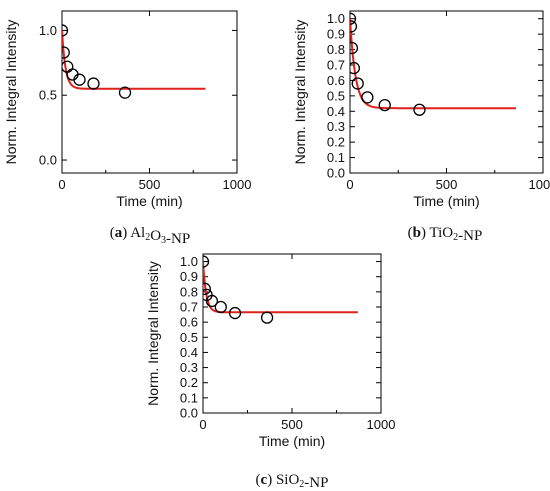 Image resolution: width=550 pixels, height=491 pixels. What do you see at coordinates (445, 234) in the screenshot?
I see `panel-caption: (b) TiO2-NP` at bounding box center [445, 234].